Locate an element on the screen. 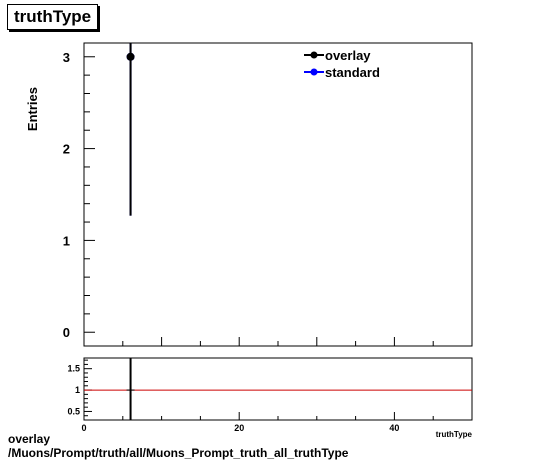 This screenshot has width=546, height=462. ratio-plot: 0.5 1 1.5 0 20 40 truthType is located at coordinates (270, 398).